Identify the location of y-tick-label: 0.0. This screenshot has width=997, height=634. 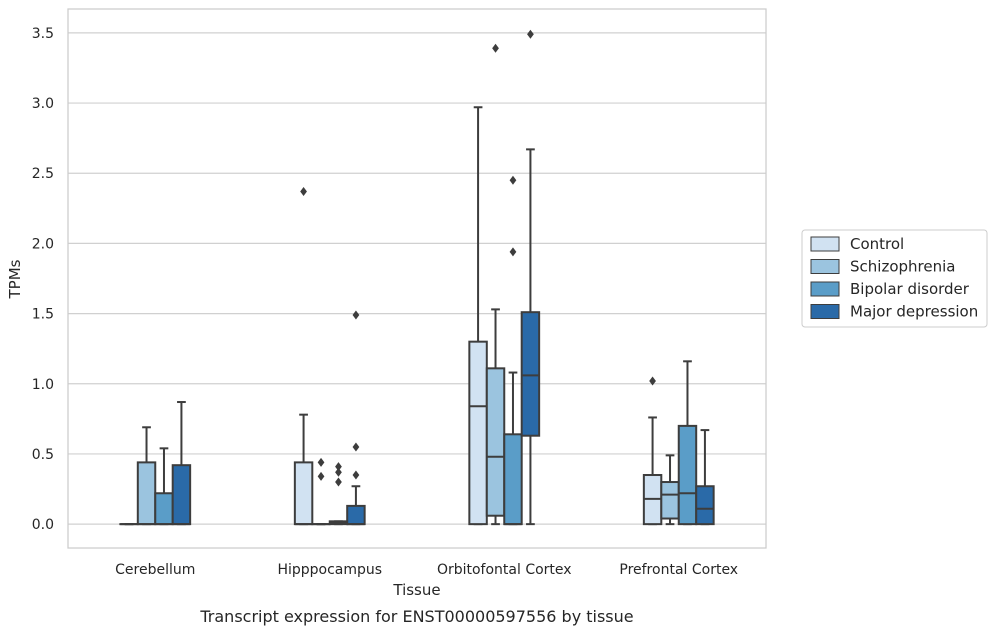
(43, 525).